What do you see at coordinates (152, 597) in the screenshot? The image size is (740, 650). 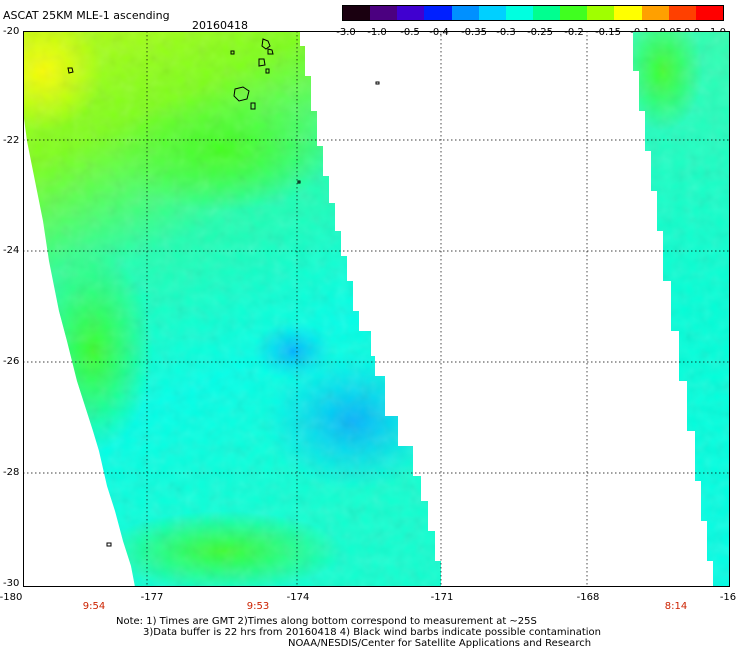 I see `lon-label: -177` at bounding box center [152, 597].